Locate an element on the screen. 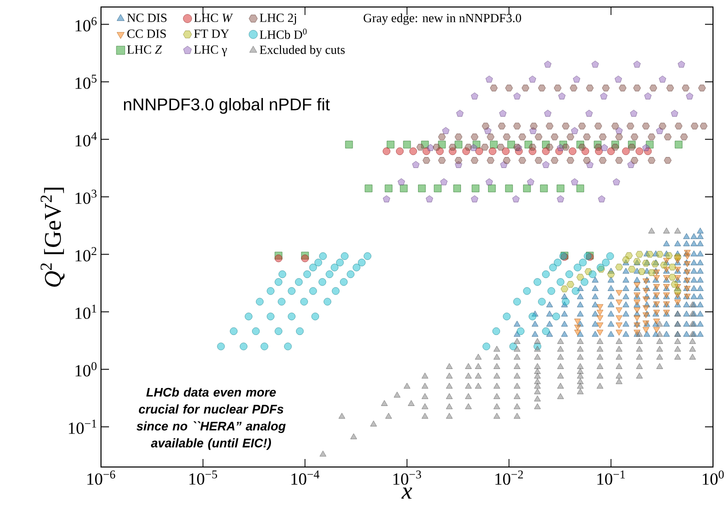 This screenshot has height=527, width=727. x-tick-label: 10$^{−3}$ is located at coordinates (407, 477).